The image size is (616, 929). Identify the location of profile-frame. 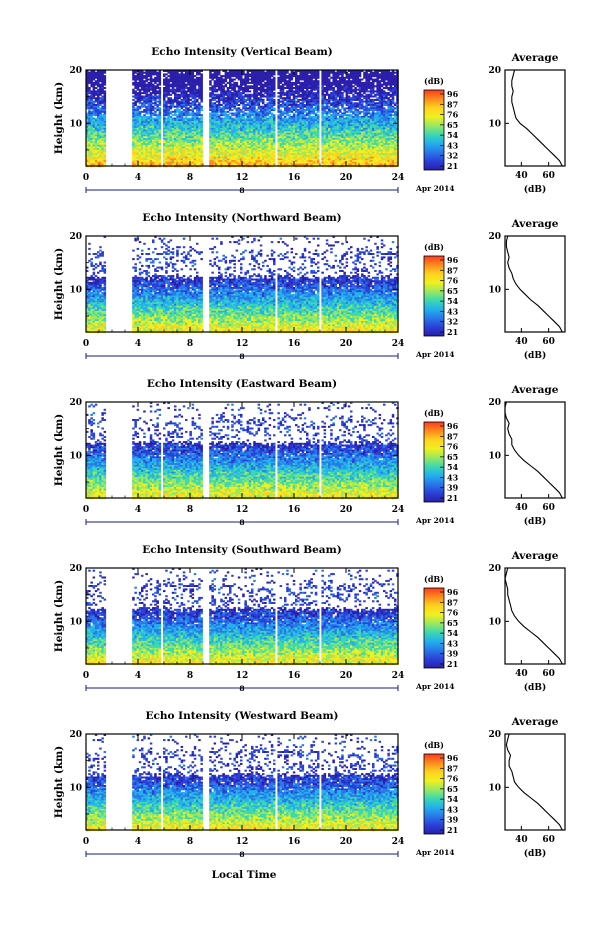
(535, 284).